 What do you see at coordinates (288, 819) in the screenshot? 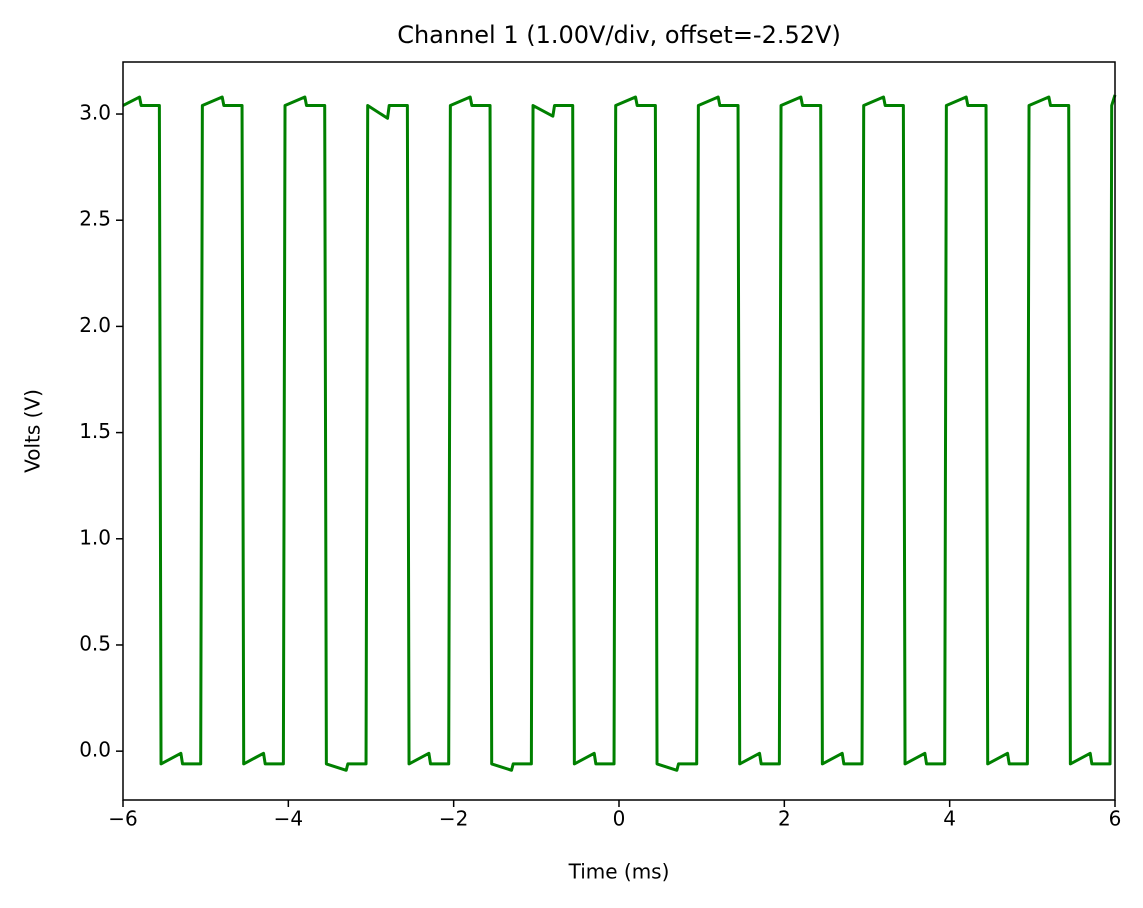
I see `x-tick-label: −4` at bounding box center [288, 819].